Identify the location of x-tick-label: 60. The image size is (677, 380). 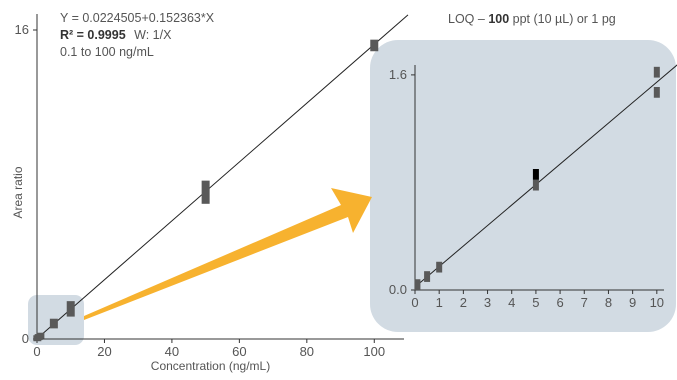
(239, 351).